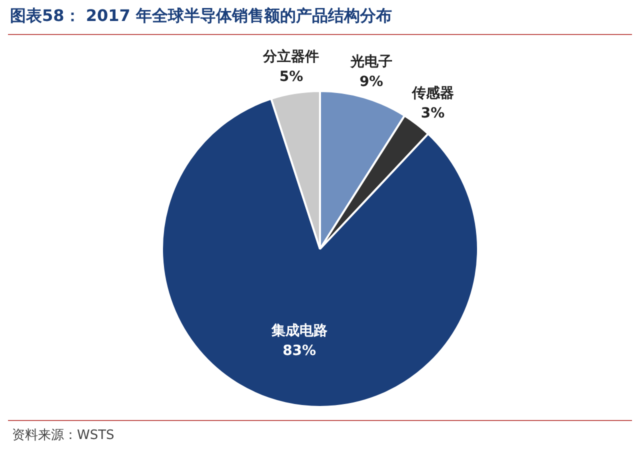 This screenshot has width=640, height=450. I want to click on data-label: 9%, so click(371, 82).